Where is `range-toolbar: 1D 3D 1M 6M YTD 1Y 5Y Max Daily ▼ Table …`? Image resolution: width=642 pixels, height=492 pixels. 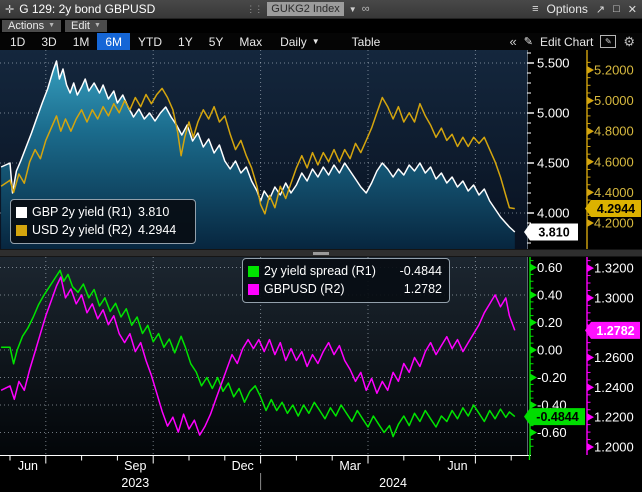
range-toolbar: 1D 3D 1M 6M YTD 1Y 5Y Max Daily ▼ Table … is located at coordinates (321, 41).